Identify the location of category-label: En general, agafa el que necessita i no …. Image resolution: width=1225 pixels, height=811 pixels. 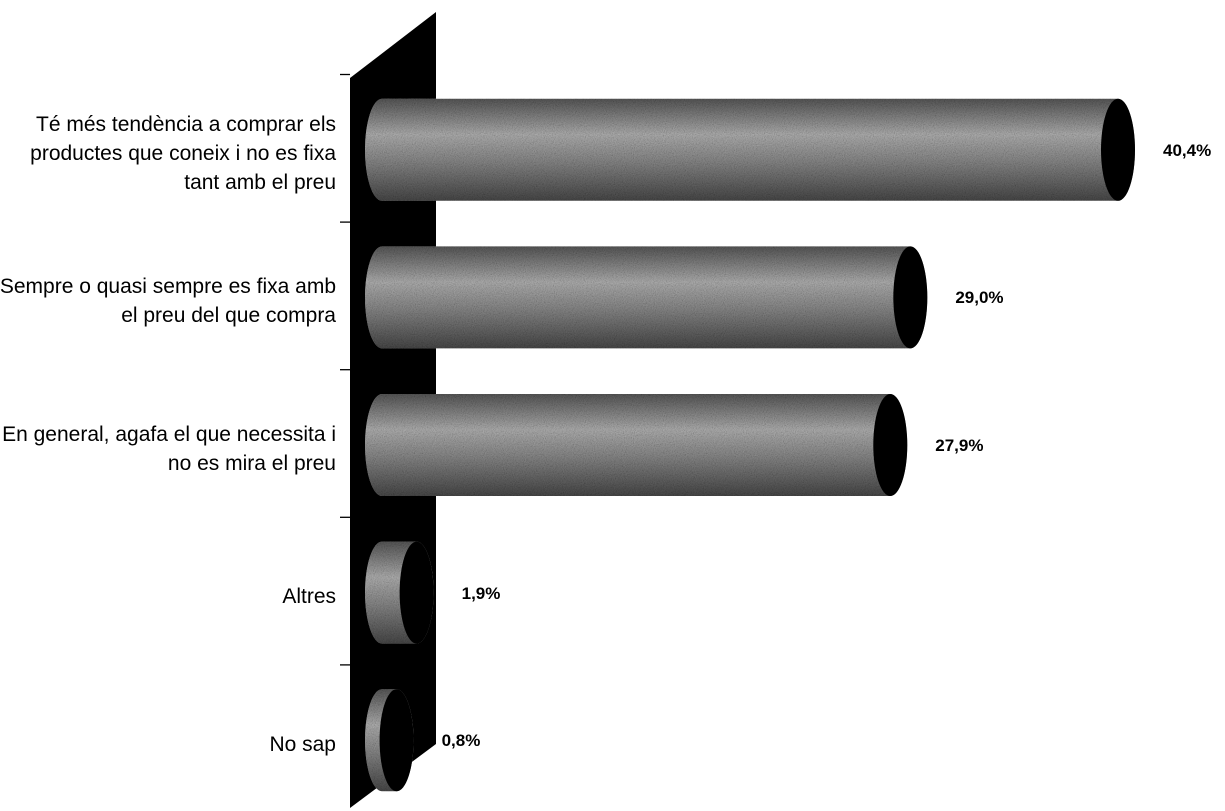
(169, 449).